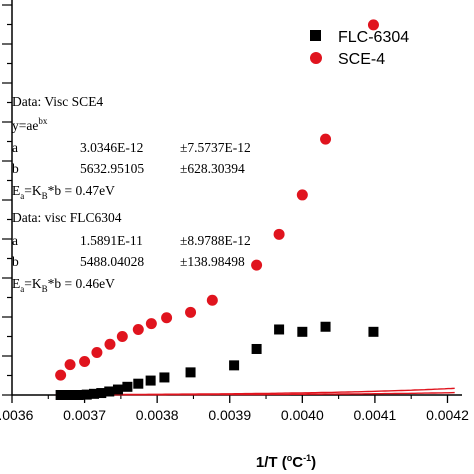 The image size is (474, 474). I want to click on annotation-sce4-ea: Ea=KB*b = 0.47eV, so click(63, 192).